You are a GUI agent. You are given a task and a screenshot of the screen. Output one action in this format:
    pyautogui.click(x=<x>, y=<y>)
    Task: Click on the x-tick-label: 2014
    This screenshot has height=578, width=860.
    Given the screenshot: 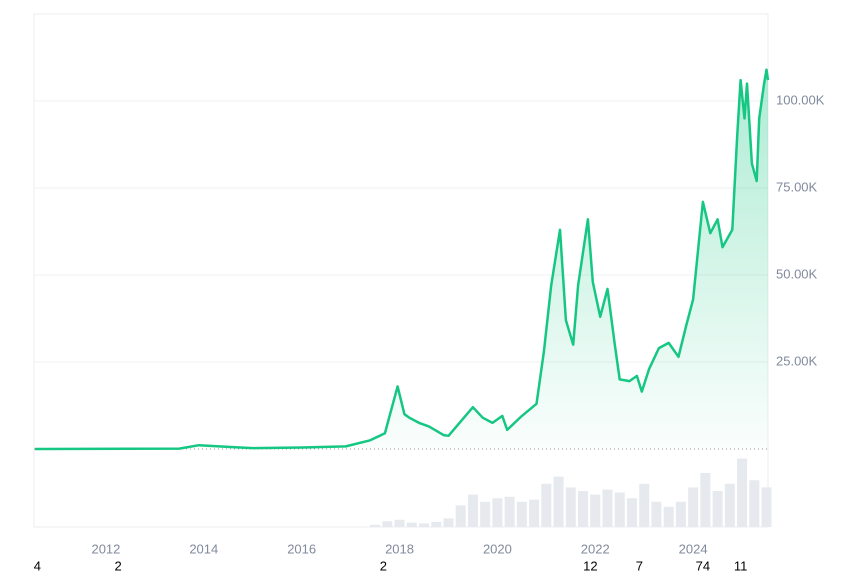 What is the action you would take?
    pyautogui.click(x=203, y=548)
    